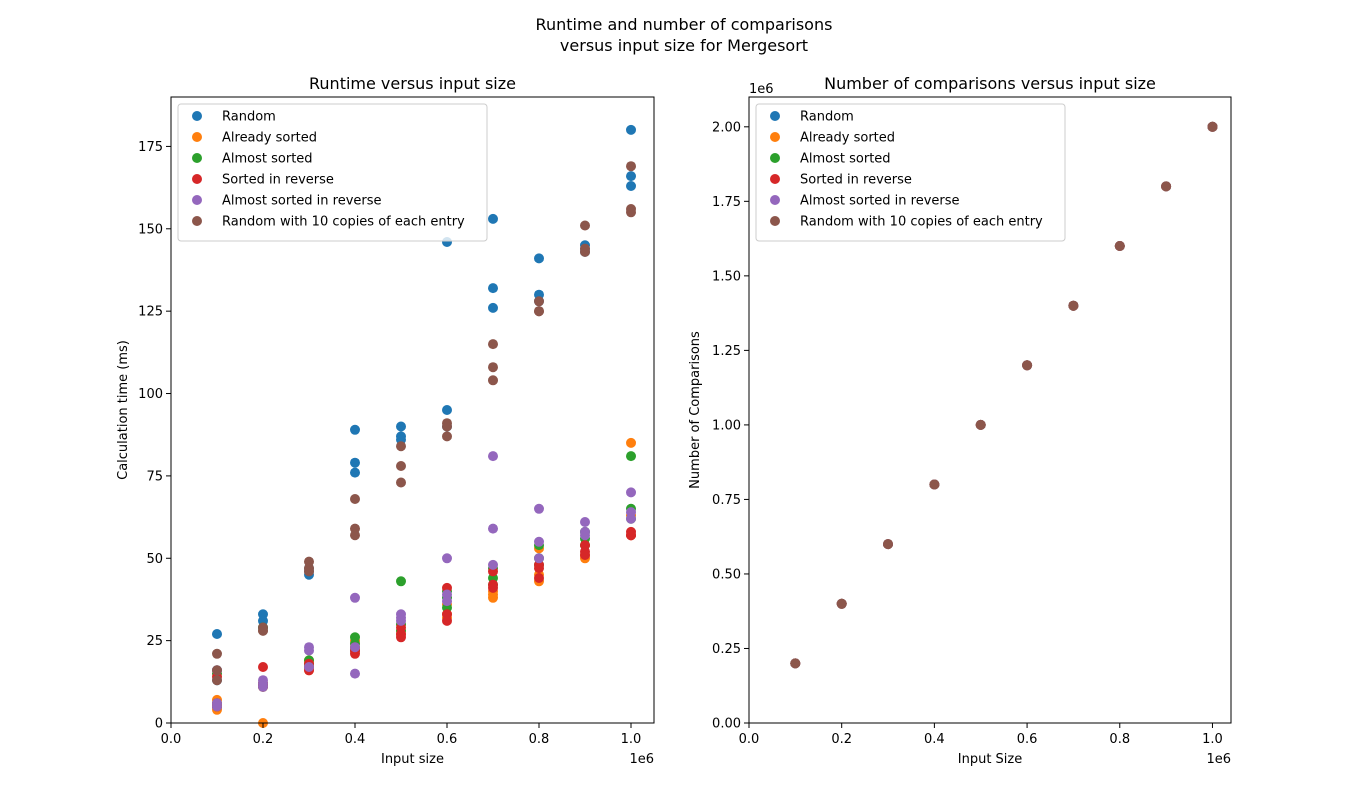 This screenshot has height=812, width=1368. I want to click on runtime-legend-item: Random, so click(234, 117).